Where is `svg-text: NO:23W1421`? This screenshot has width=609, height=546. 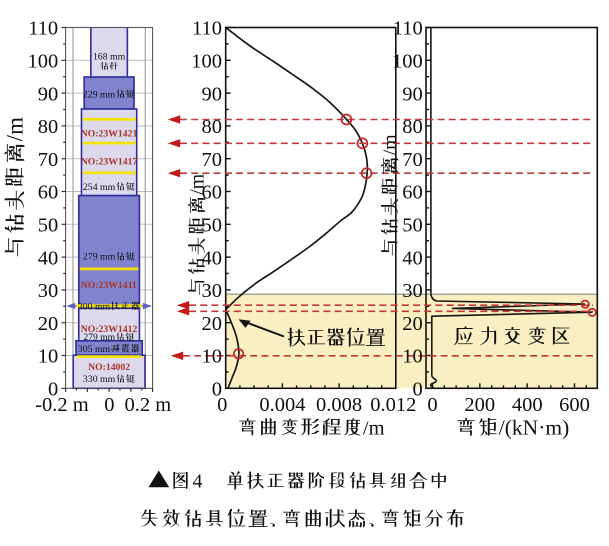
svg-text: NO:23W1421 is located at coordinates (109, 134).